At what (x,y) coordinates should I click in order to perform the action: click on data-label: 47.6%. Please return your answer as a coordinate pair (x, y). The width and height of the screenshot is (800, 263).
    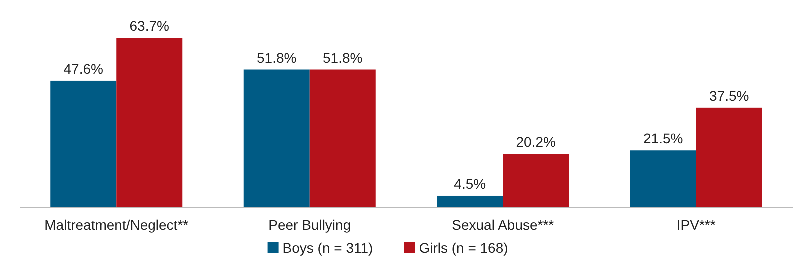
    Looking at the image, I should click on (84, 68).